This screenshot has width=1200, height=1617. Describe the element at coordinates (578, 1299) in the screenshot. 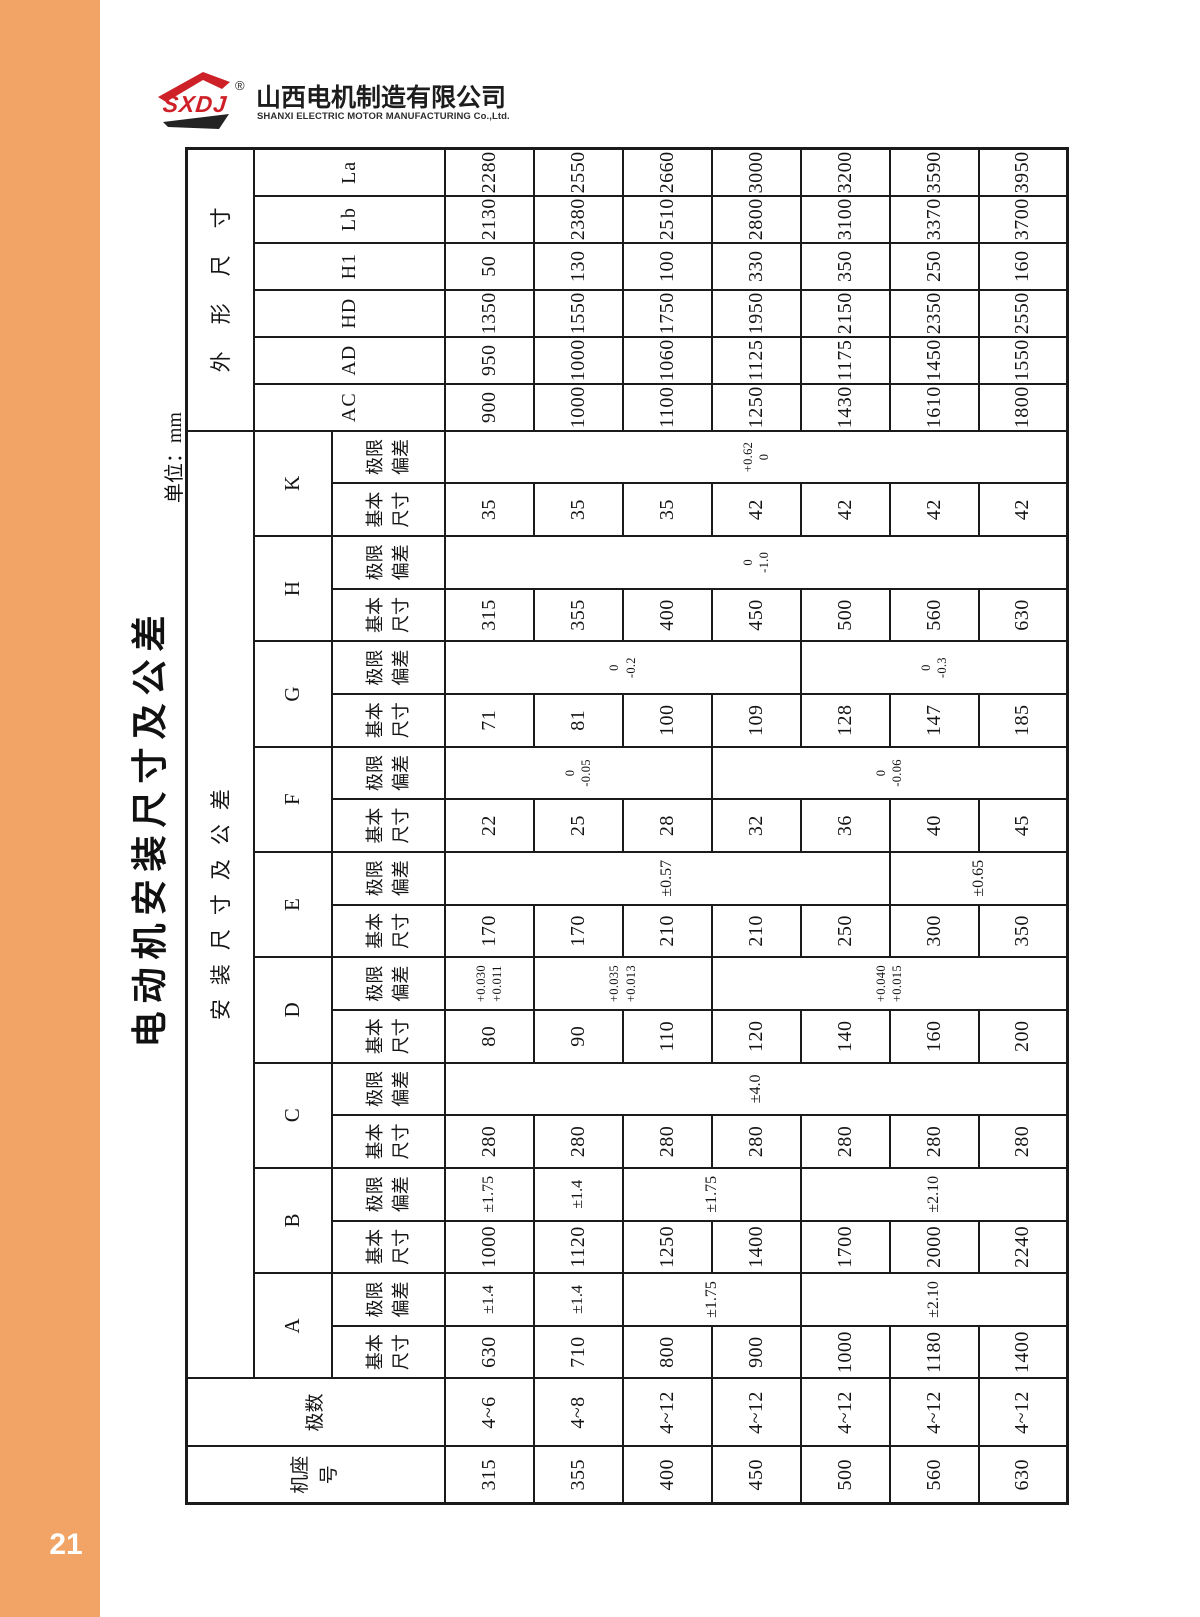

I see `cell-A-dev-355: ±1.4` at that location.